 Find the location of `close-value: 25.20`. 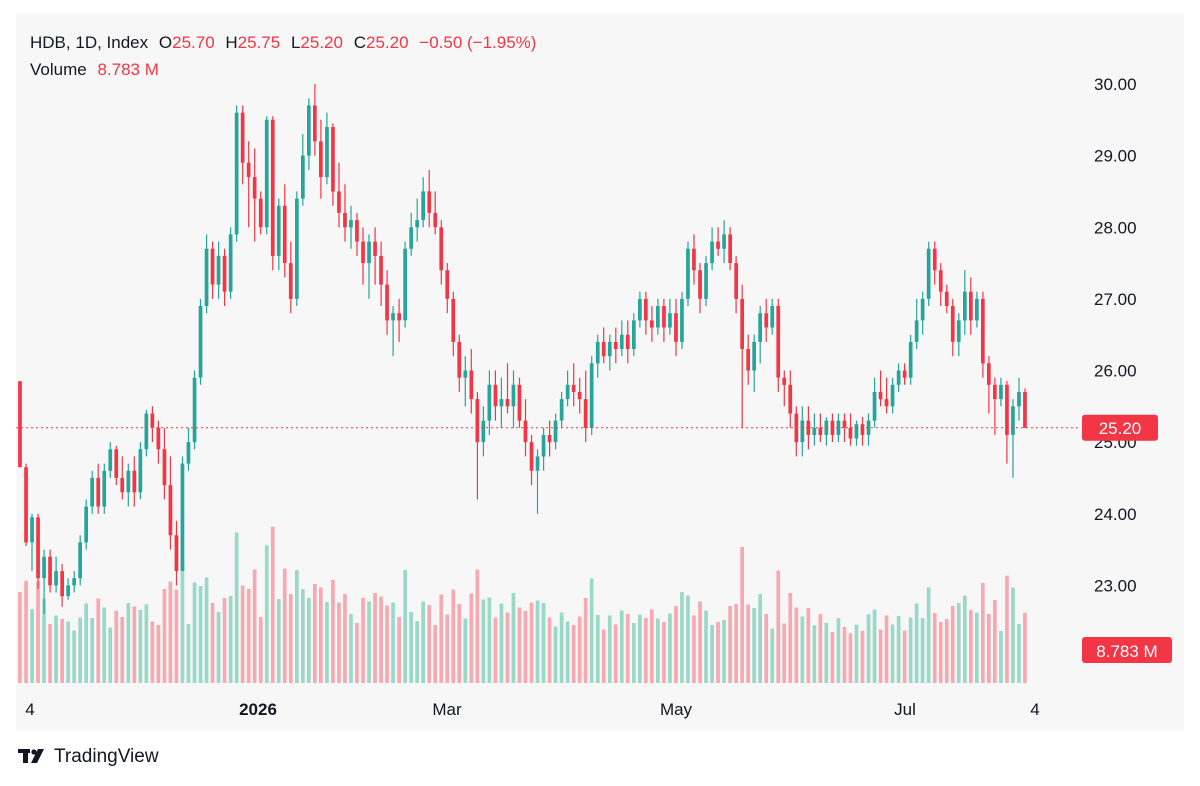

close-value: 25.20 is located at coordinates (387, 42).